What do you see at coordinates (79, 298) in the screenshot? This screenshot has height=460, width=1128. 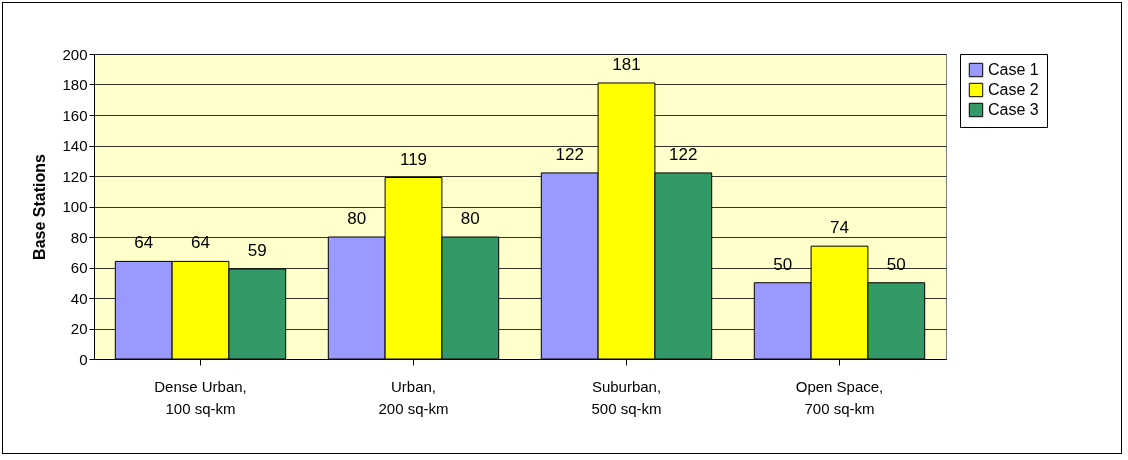 I see `y-tick-label: 40` at bounding box center [79, 298].